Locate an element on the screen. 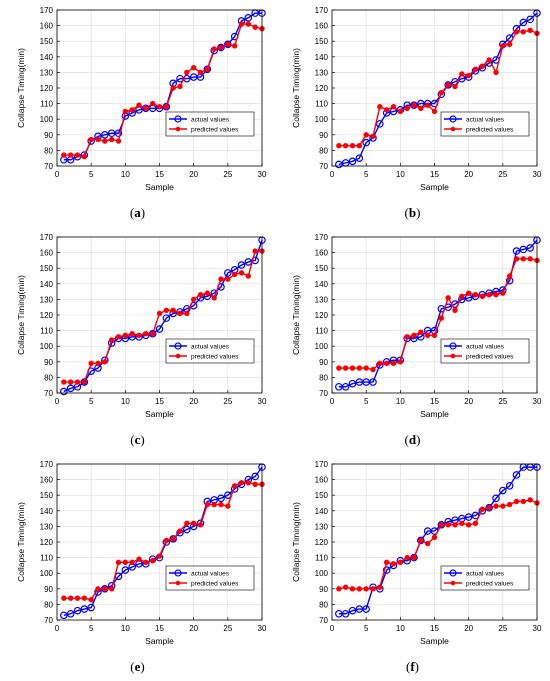 The width and height of the screenshot is (550, 681). x-tick-label: 15 is located at coordinates (434, 401).